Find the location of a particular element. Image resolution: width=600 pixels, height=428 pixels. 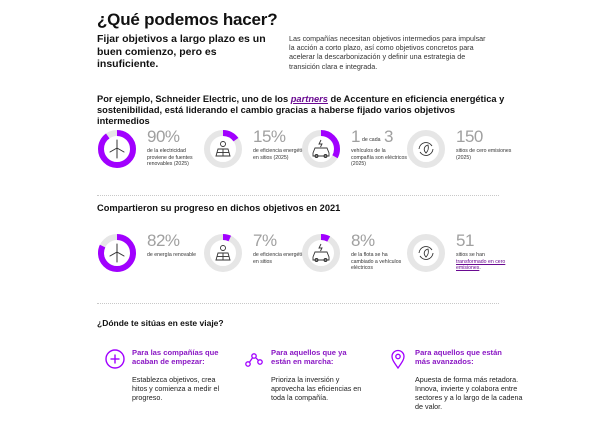

stat-value: 1 is located at coordinates (356, 136).